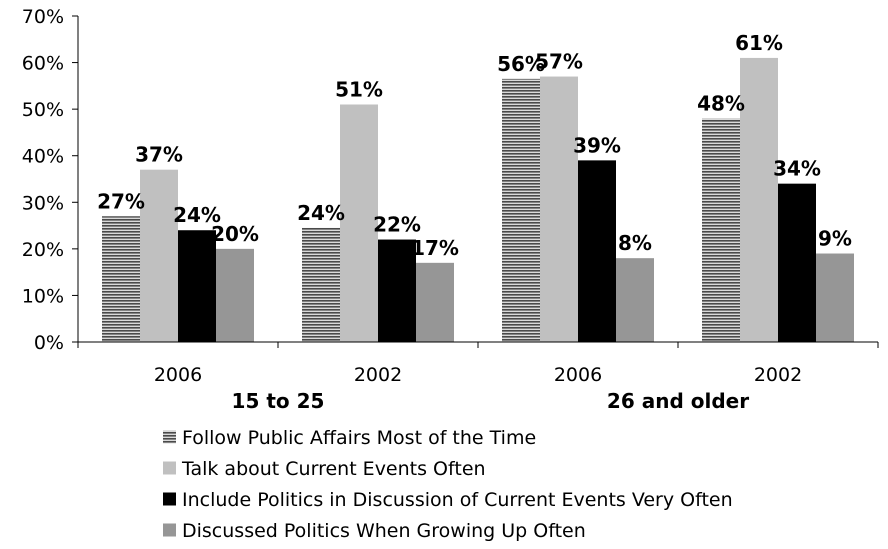  I want to click on data-label: 27%, so click(121, 201).